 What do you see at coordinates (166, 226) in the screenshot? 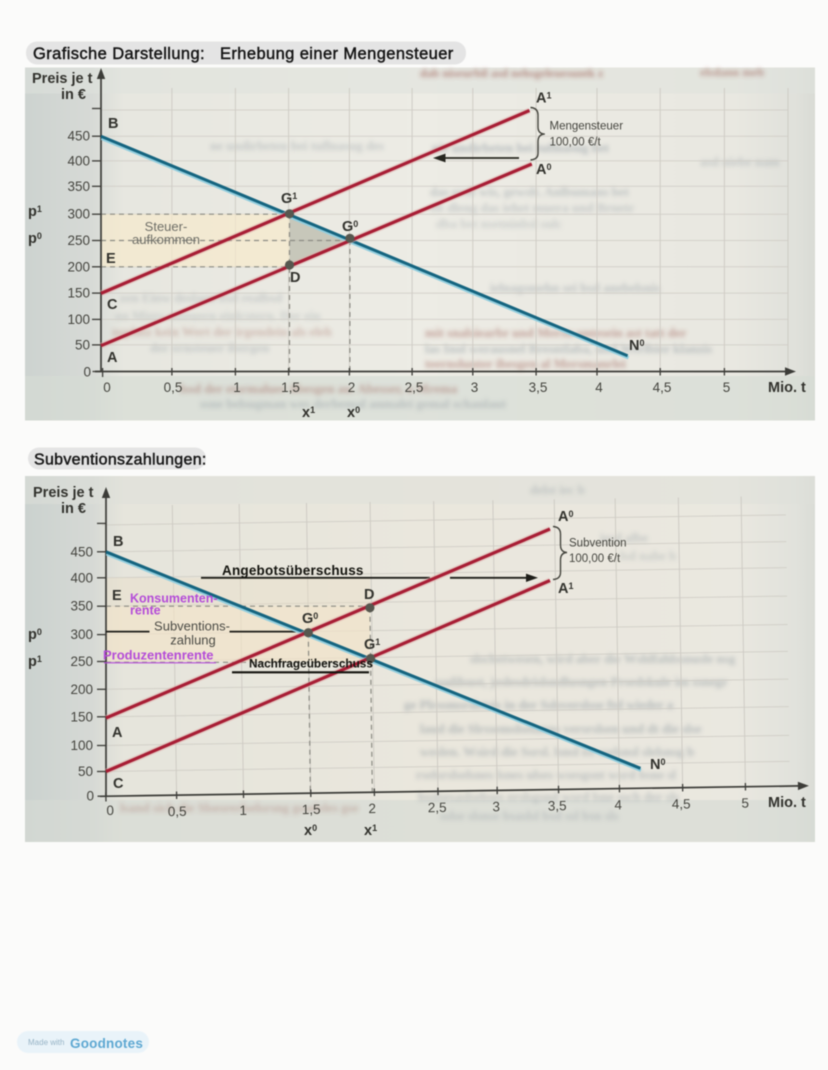
I see `svg-text: Steuer-` at bounding box center [166, 226].